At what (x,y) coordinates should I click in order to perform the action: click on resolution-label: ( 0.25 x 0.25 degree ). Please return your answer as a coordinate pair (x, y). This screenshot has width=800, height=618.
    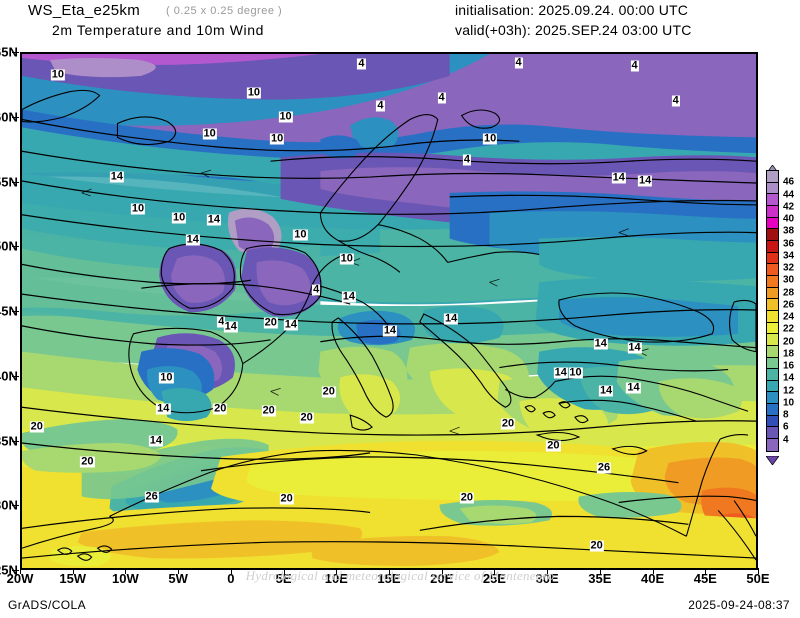
    Looking at the image, I should click on (224, 11).